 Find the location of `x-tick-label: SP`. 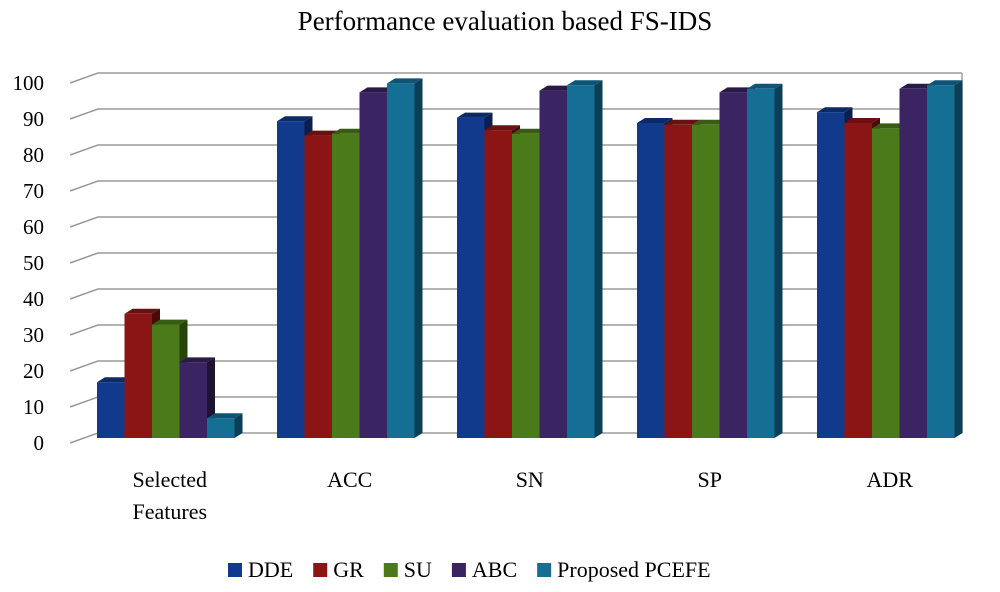

x-tick-label: SP is located at coordinates (710, 479).